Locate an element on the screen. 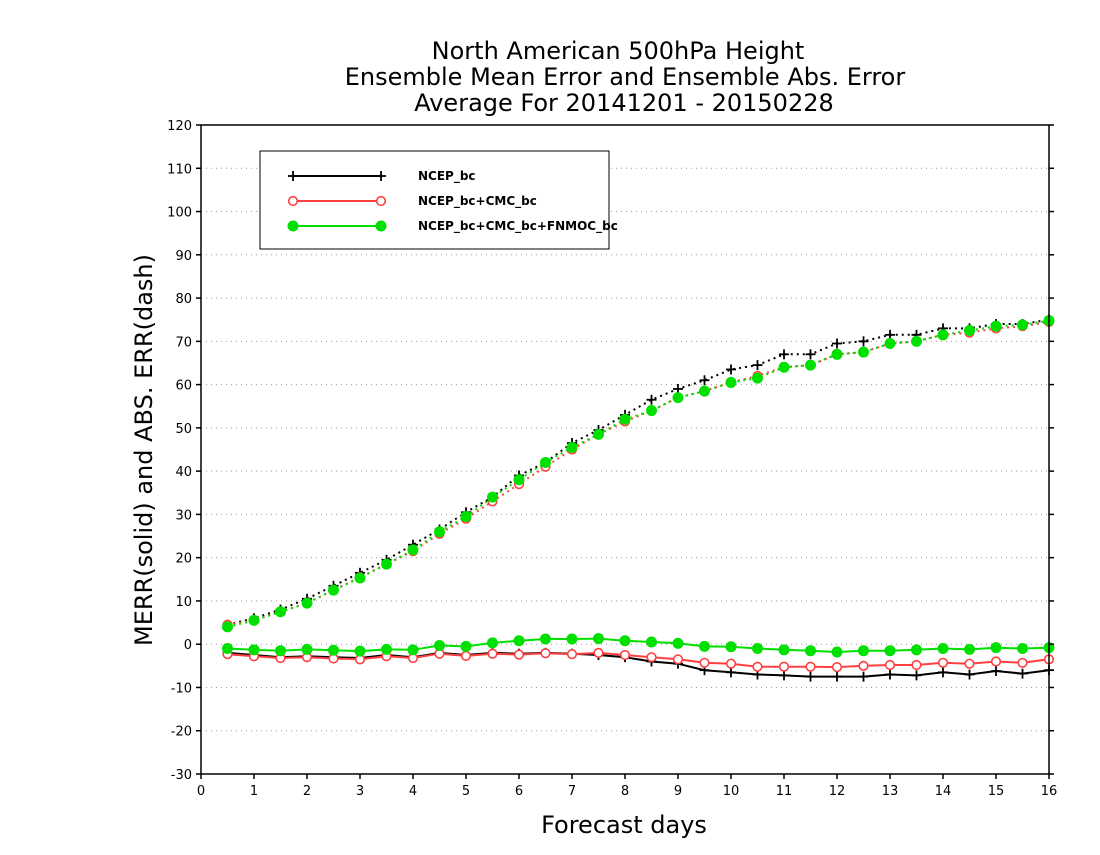 This screenshot has height=855, width=1100. x-tick-label: 14 is located at coordinates (943, 791).